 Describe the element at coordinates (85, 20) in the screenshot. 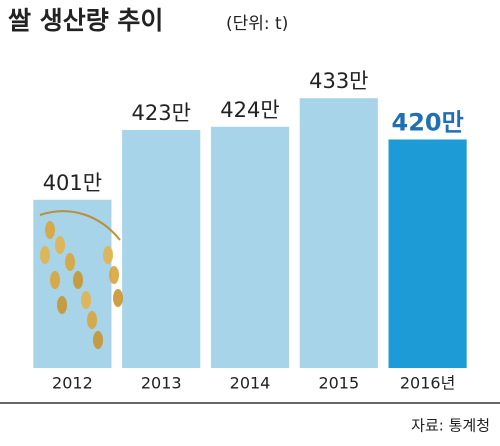

I see `chart-title: 쌀 생산량 추이` at that location.